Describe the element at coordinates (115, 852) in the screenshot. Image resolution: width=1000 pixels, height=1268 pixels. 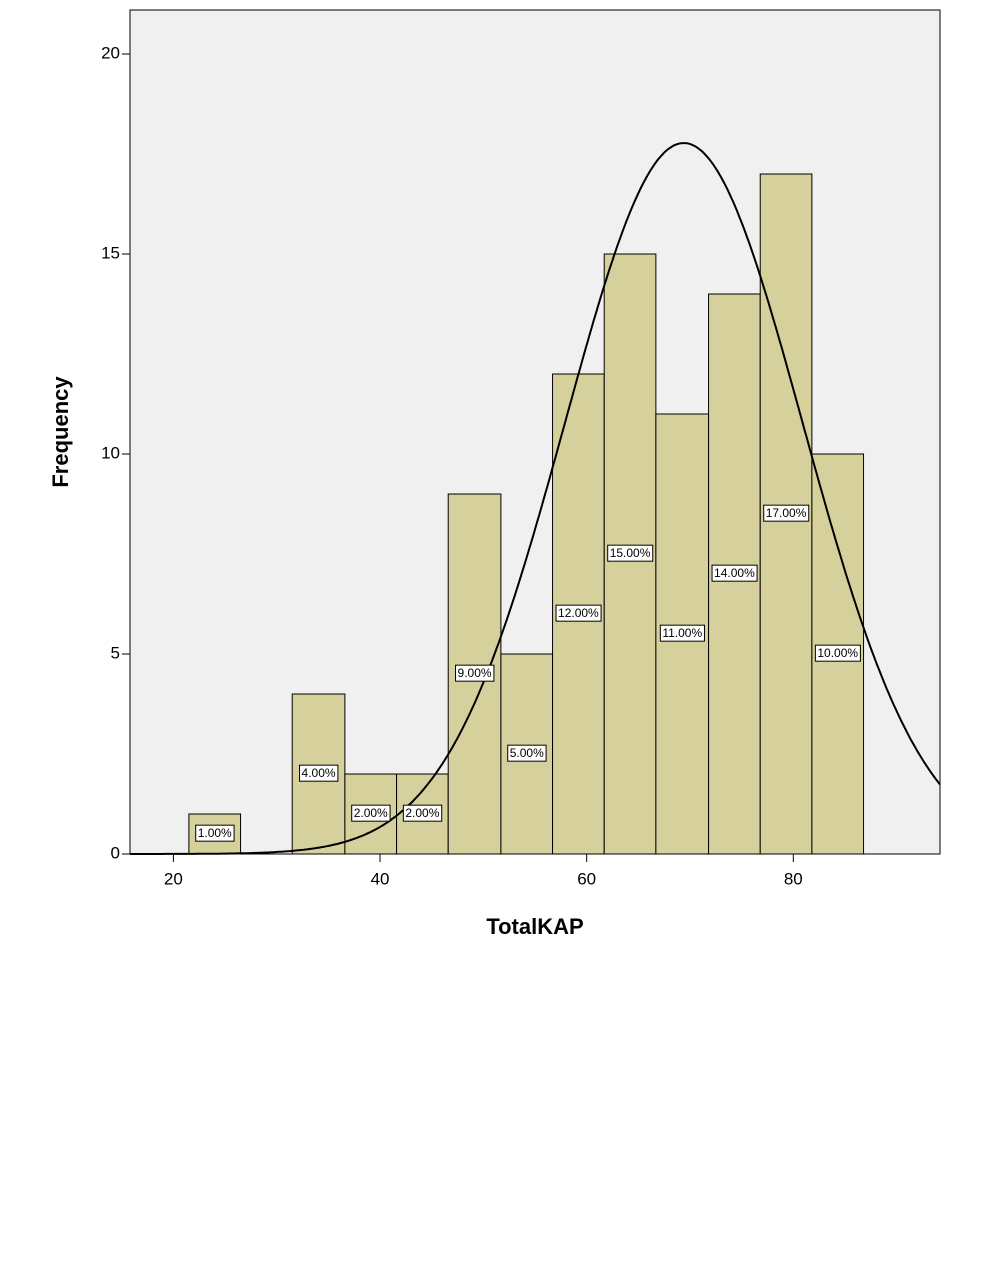
I see `y-tick-label: 0` at that location.